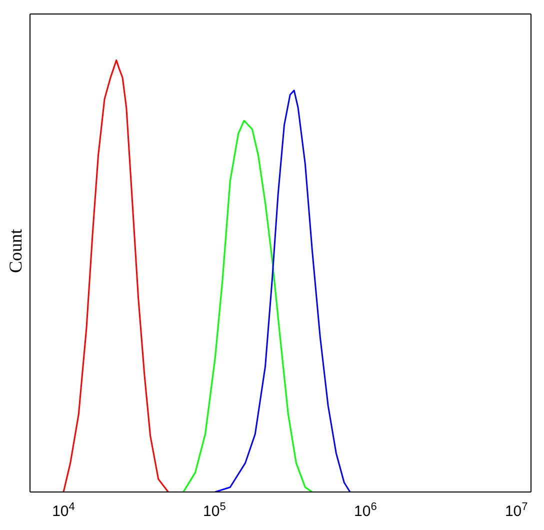  What do you see at coordinates (63, 510) in the screenshot?
I see `x-tick-label: 10$^{4}$` at bounding box center [63, 510].